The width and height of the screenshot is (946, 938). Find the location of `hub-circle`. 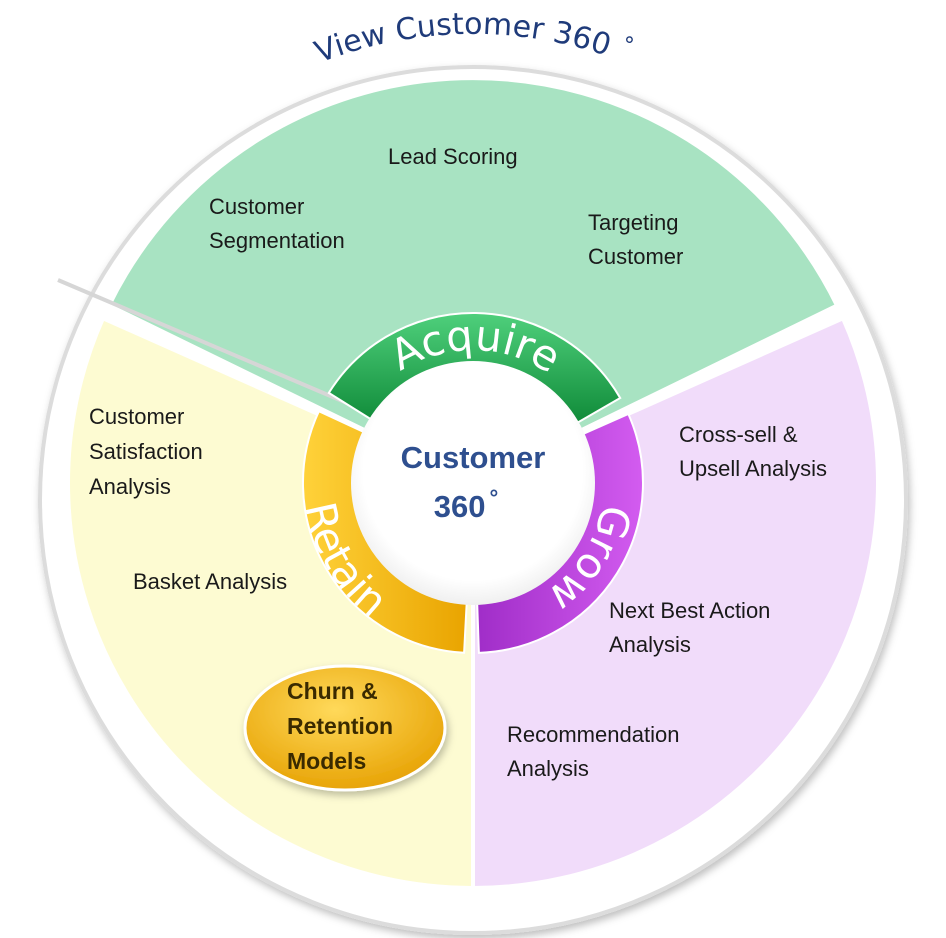

hub-circle is located at coordinates (473, 483).